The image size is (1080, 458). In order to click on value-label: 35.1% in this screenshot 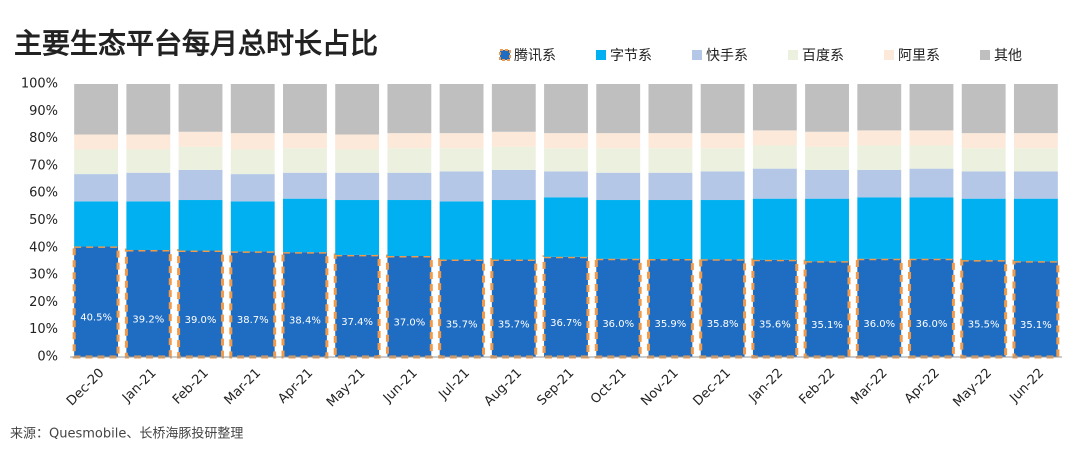, I will do `click(827, 325)`.